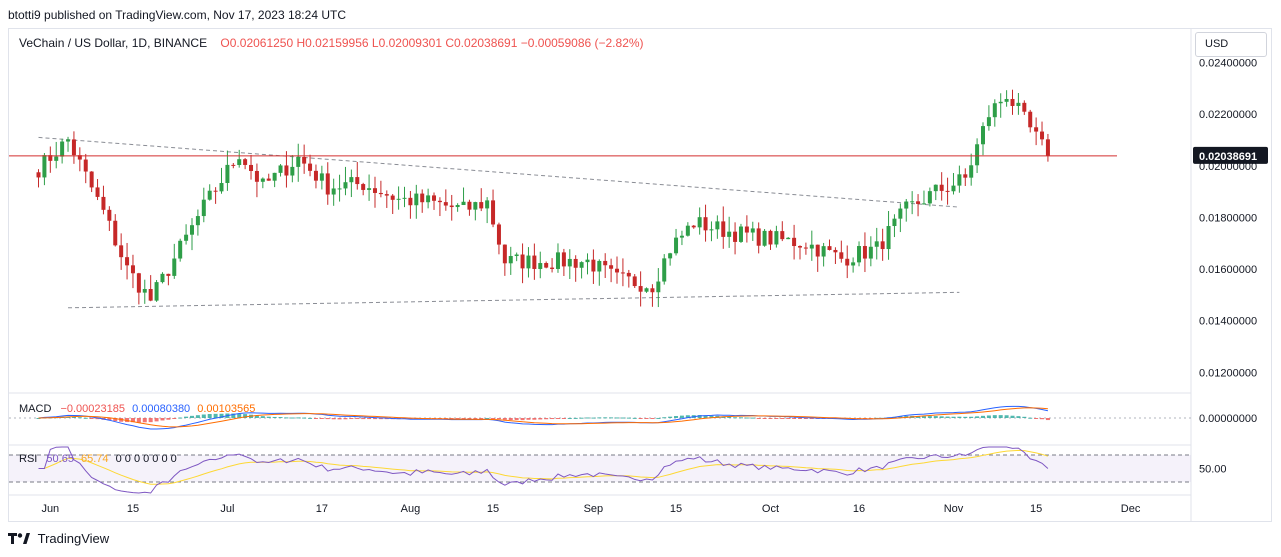  Describe the element at coordinates (133, 509) in the screenshot. I see `time-tick-label: 15` at that location.